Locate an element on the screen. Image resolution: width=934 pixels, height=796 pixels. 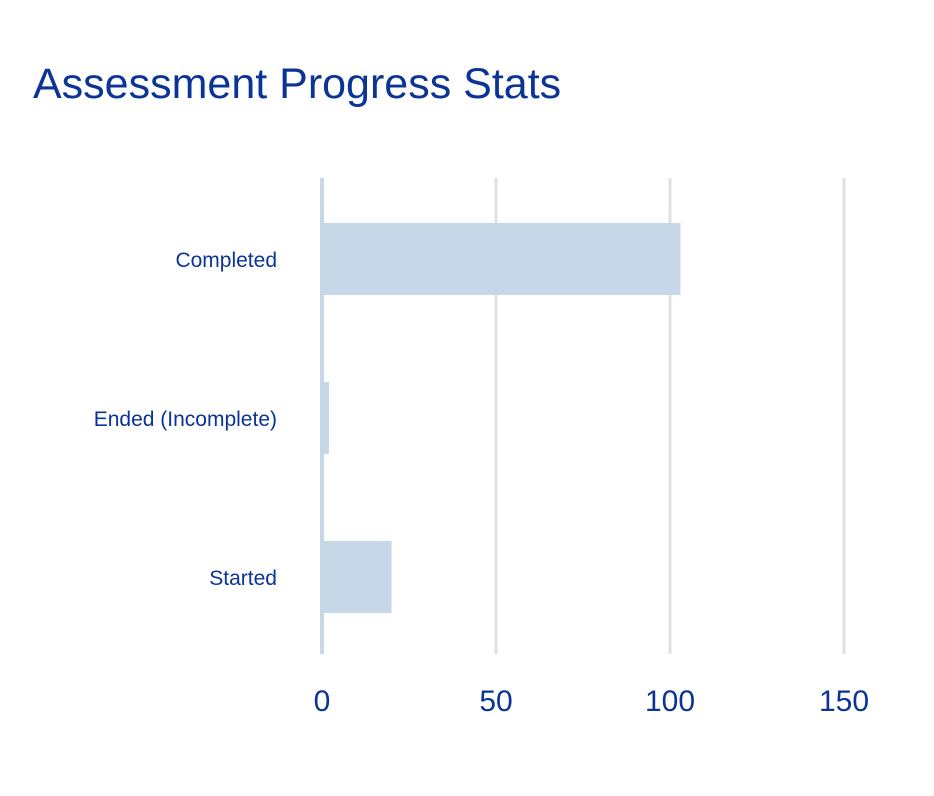
category-labels: Completed Ended (Incomplete) Started is located at coordinates (185, 419).